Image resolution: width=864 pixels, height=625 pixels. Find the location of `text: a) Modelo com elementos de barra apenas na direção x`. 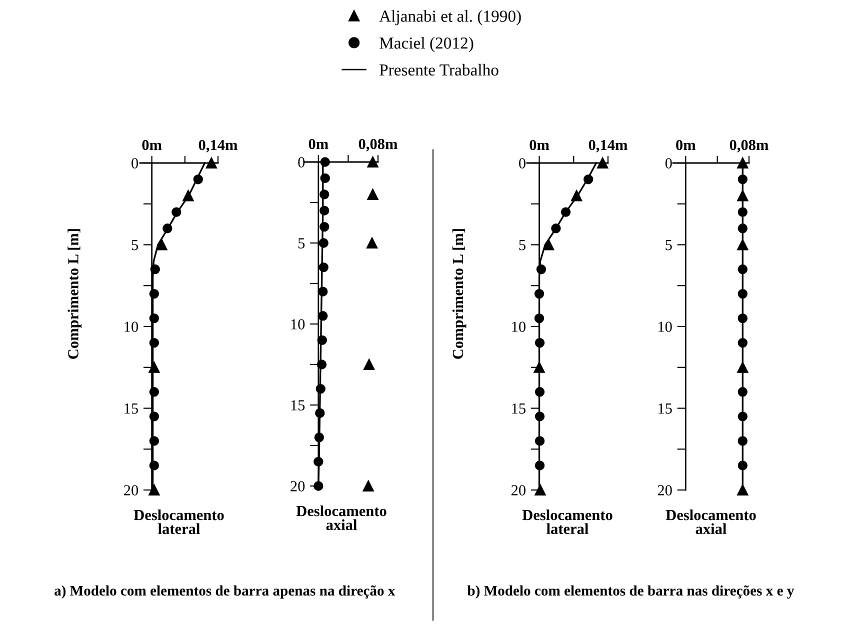

text: a) Modelo com elementos de barra apenas na direção x is located at coordinates (225, 592).